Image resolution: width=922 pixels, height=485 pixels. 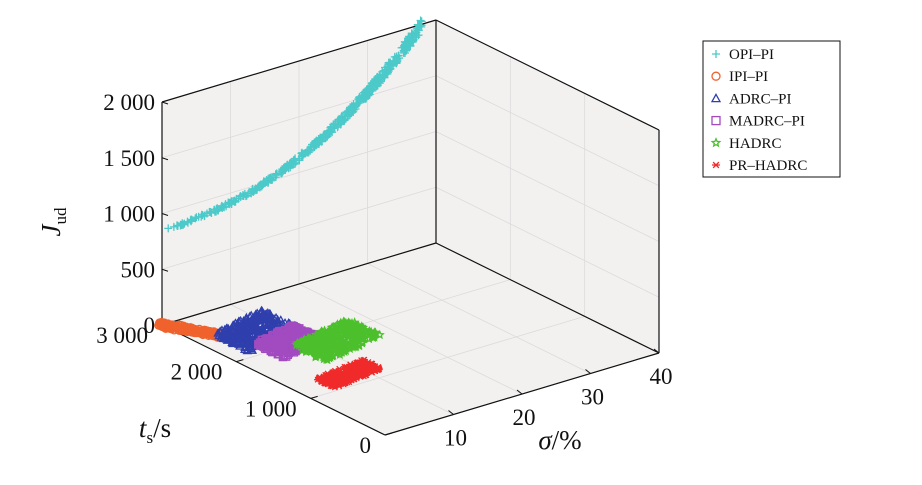 What do you see at coordinates (122, 335) in the screenshot?
I see `y-tick-label: 3 000` at bounding box center [122, 335].